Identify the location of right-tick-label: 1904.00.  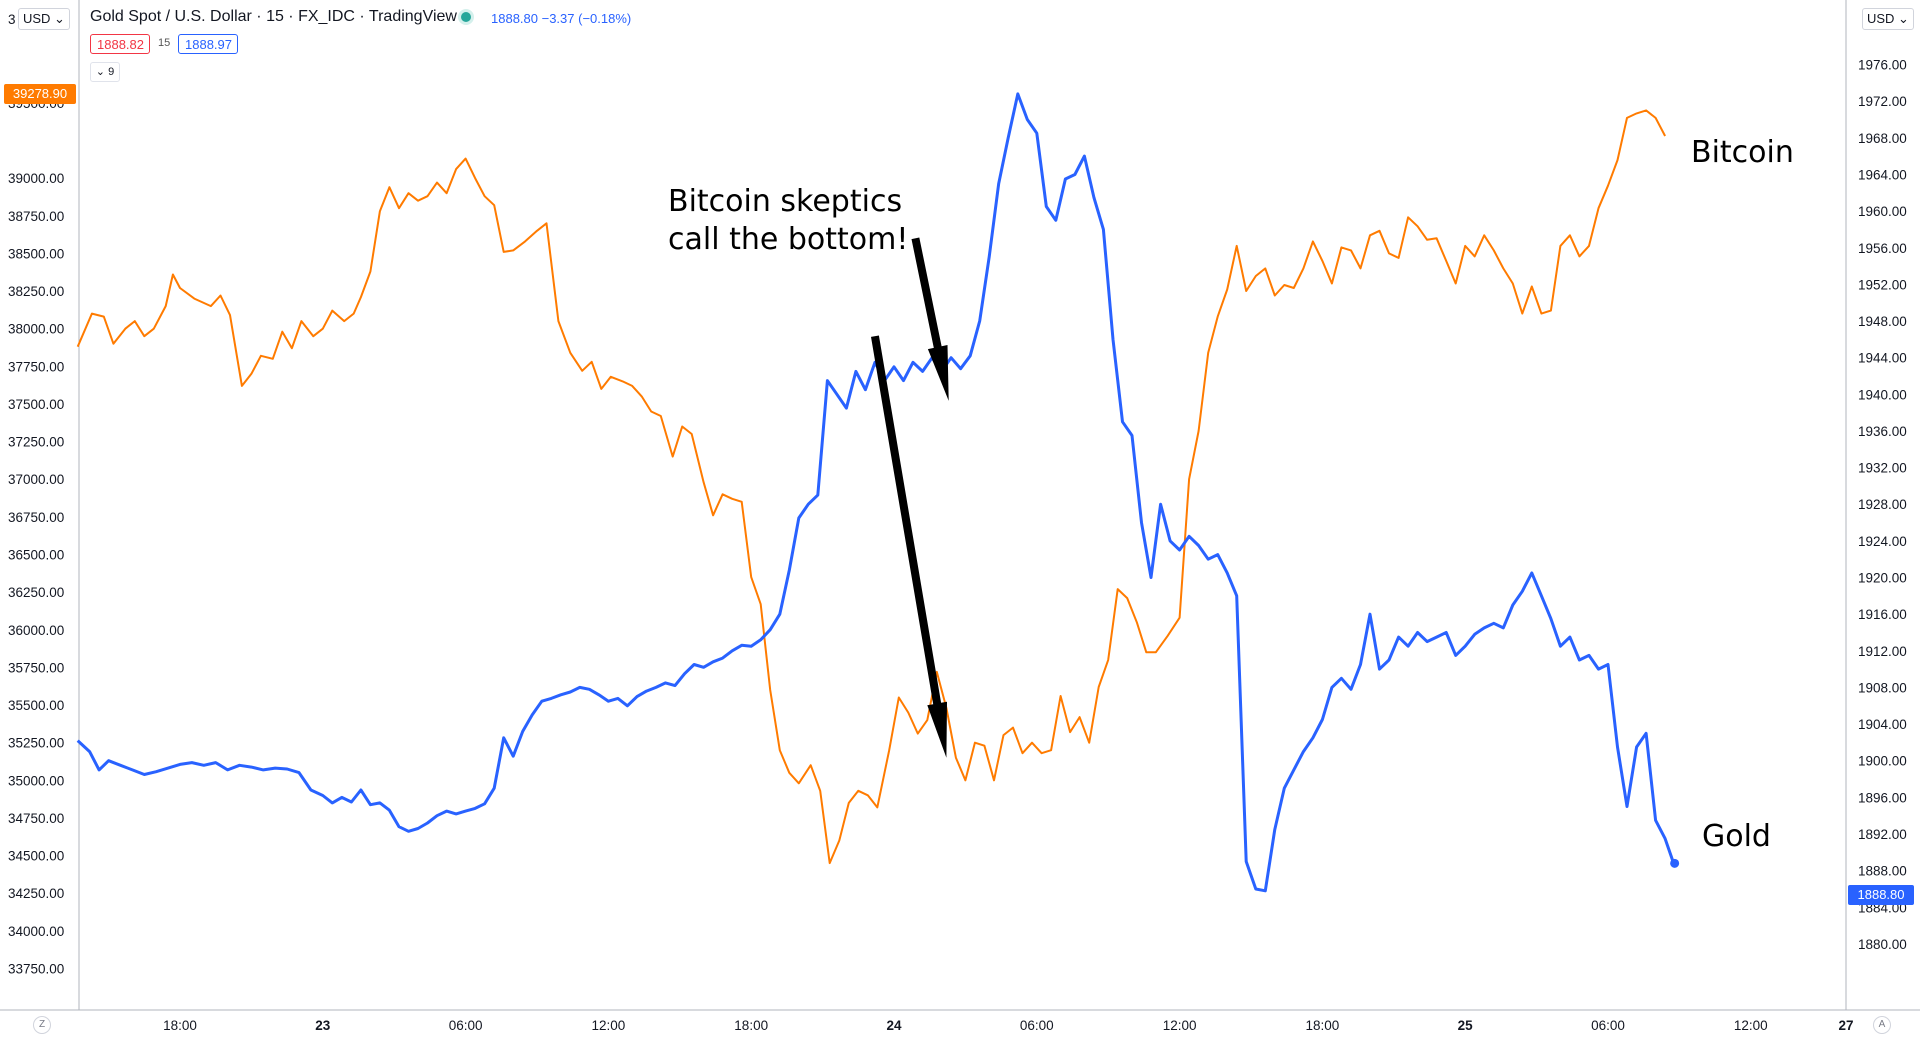
(1882, 724).